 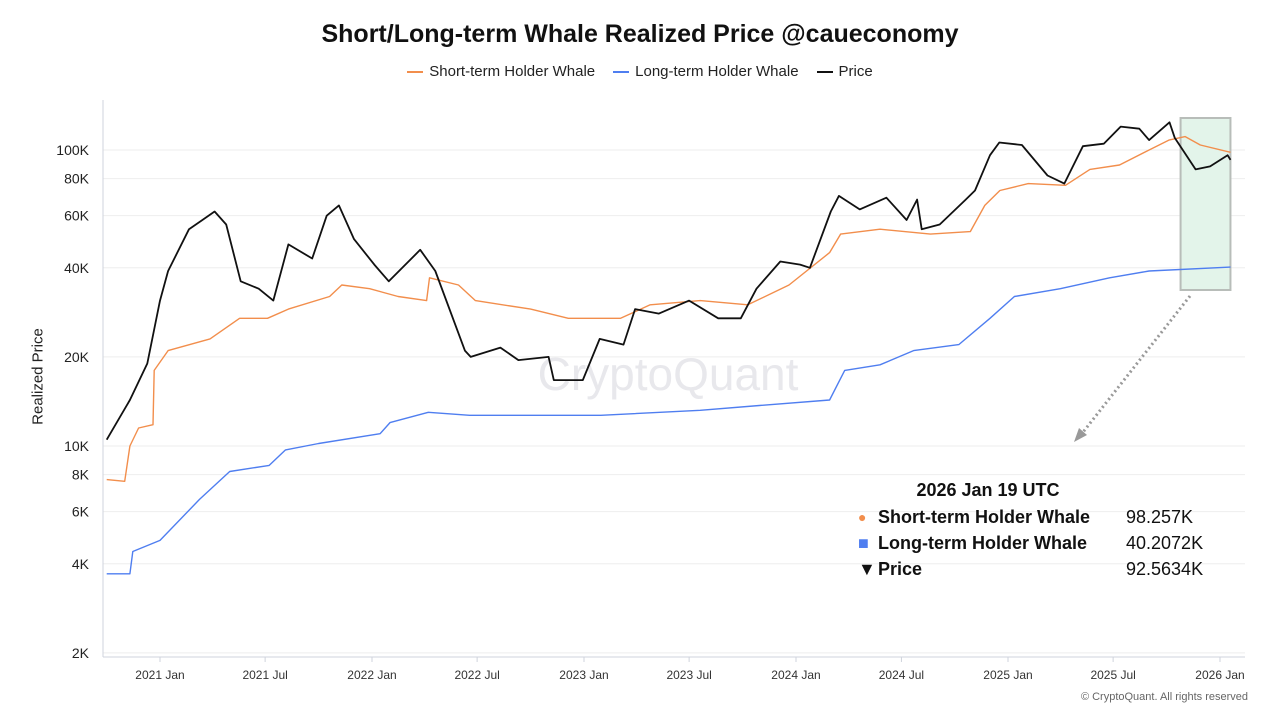 I want to click on legend-item-price: Price, so click(x=844, y=71).